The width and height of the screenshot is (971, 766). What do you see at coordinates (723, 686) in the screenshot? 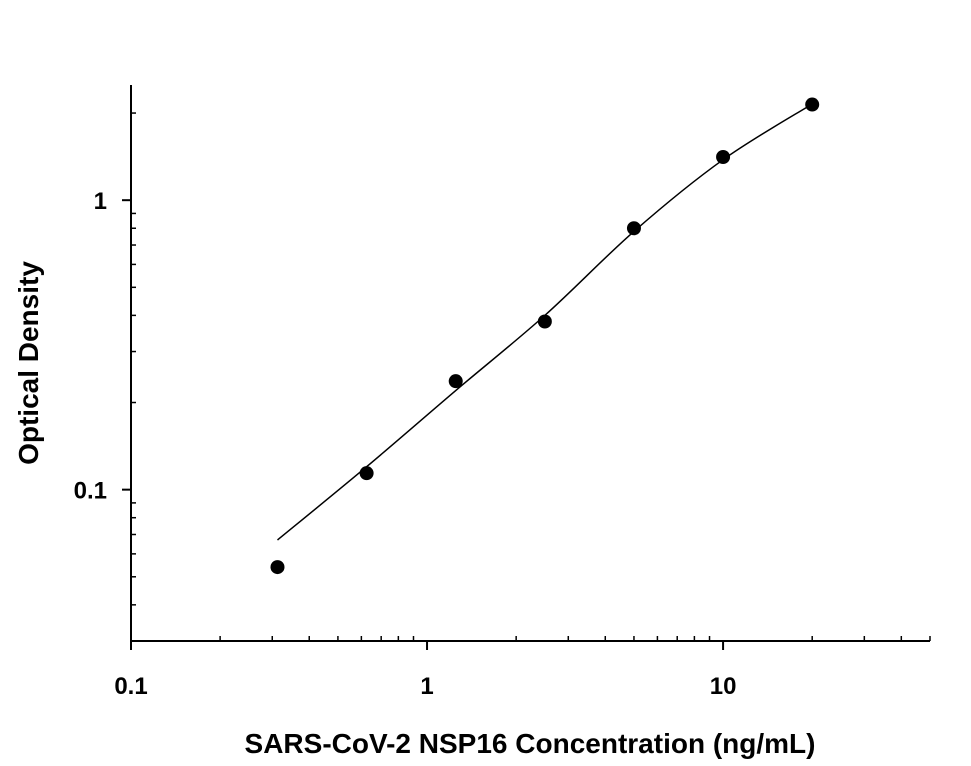
I see `x-tick-label: 10` at bounding box center [723, 686].